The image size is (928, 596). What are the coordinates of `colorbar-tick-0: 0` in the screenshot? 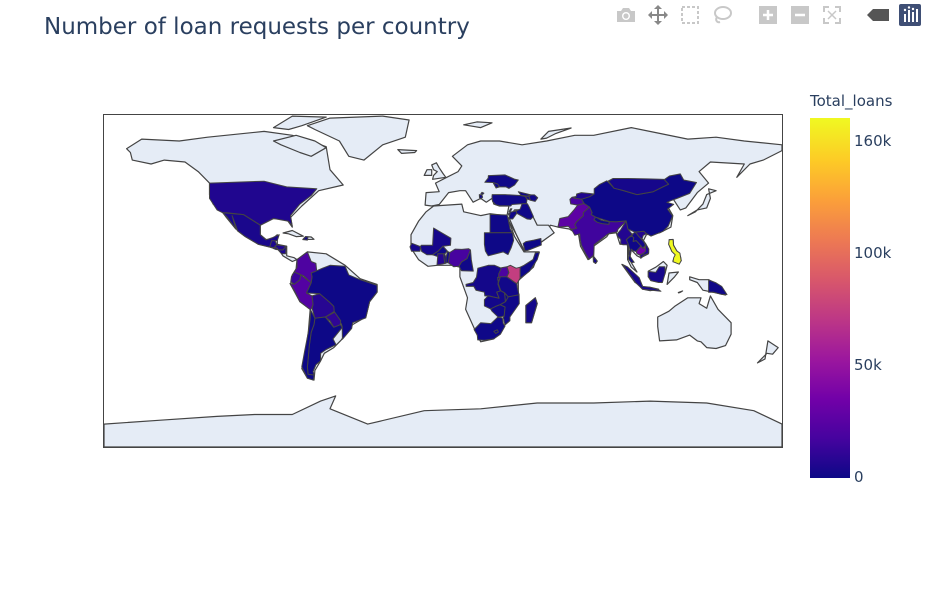 It's located at (859, 477).